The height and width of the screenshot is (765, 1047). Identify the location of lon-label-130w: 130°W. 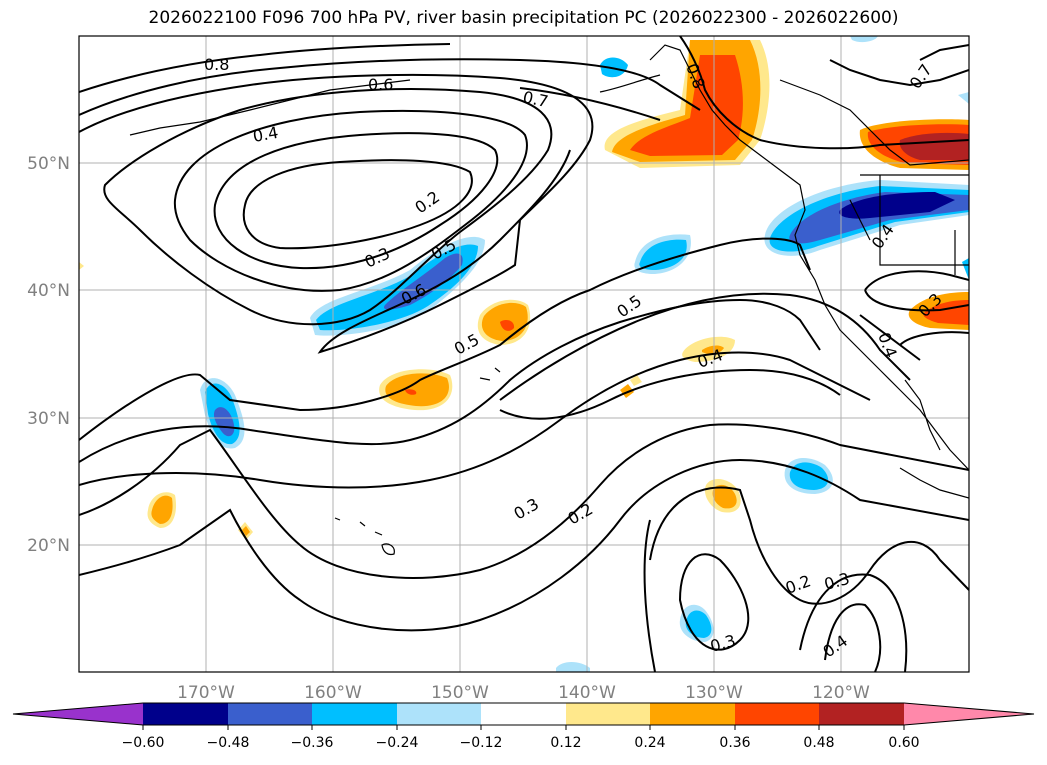
(714, 693).